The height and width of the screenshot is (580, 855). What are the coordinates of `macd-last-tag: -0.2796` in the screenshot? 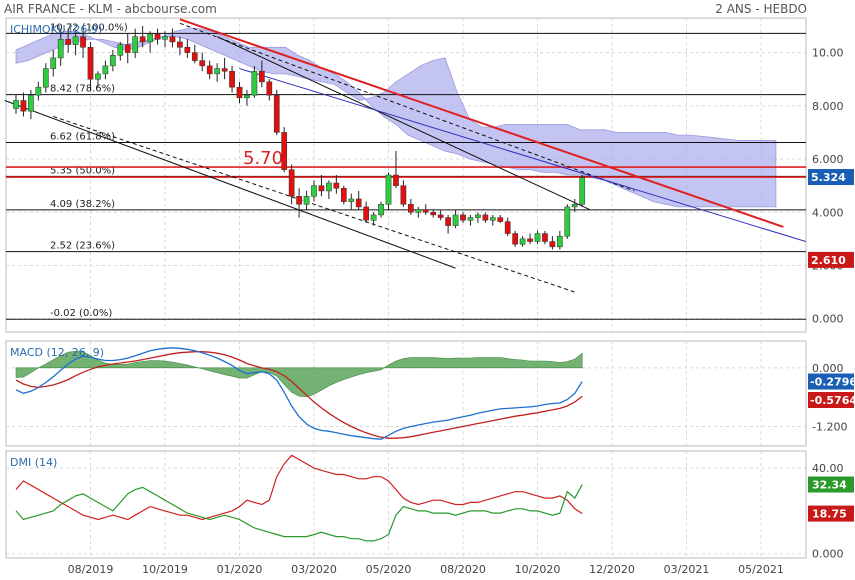 It's located at (832, 382).